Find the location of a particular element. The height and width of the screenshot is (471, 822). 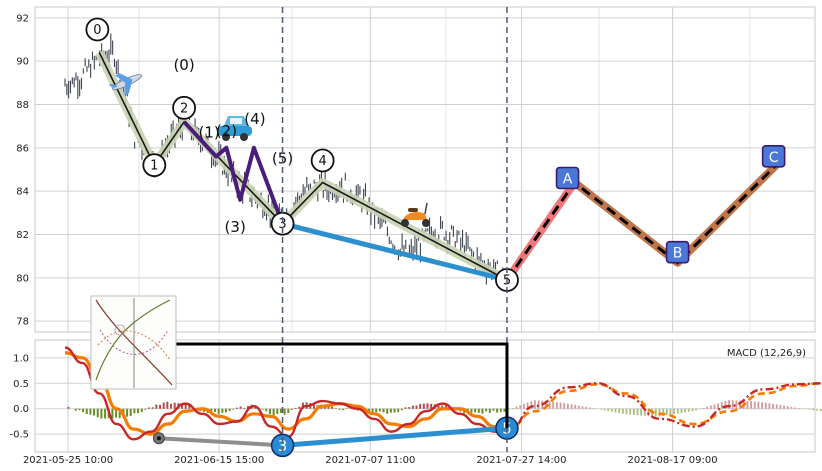

wave-label: 4 is located at coordinates (322, 161).